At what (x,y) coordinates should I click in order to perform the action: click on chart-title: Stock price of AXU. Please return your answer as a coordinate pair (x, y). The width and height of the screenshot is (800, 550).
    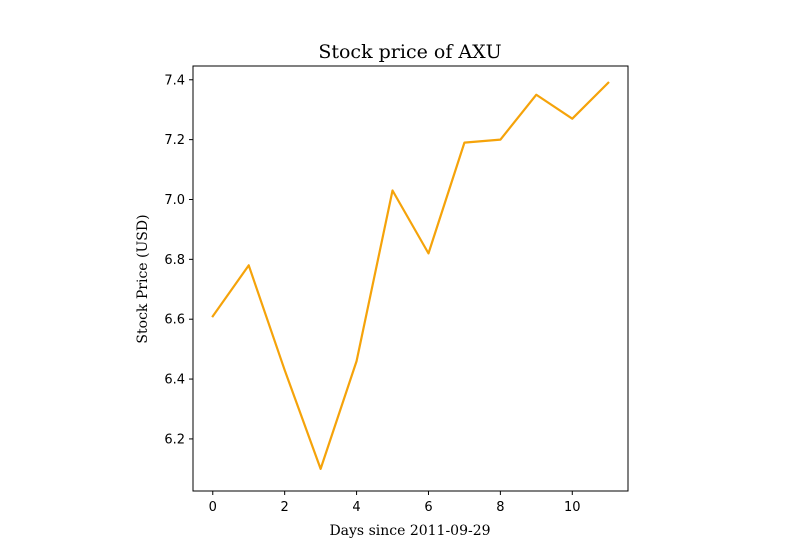
    Looking at the image, I should click on (409, 52).